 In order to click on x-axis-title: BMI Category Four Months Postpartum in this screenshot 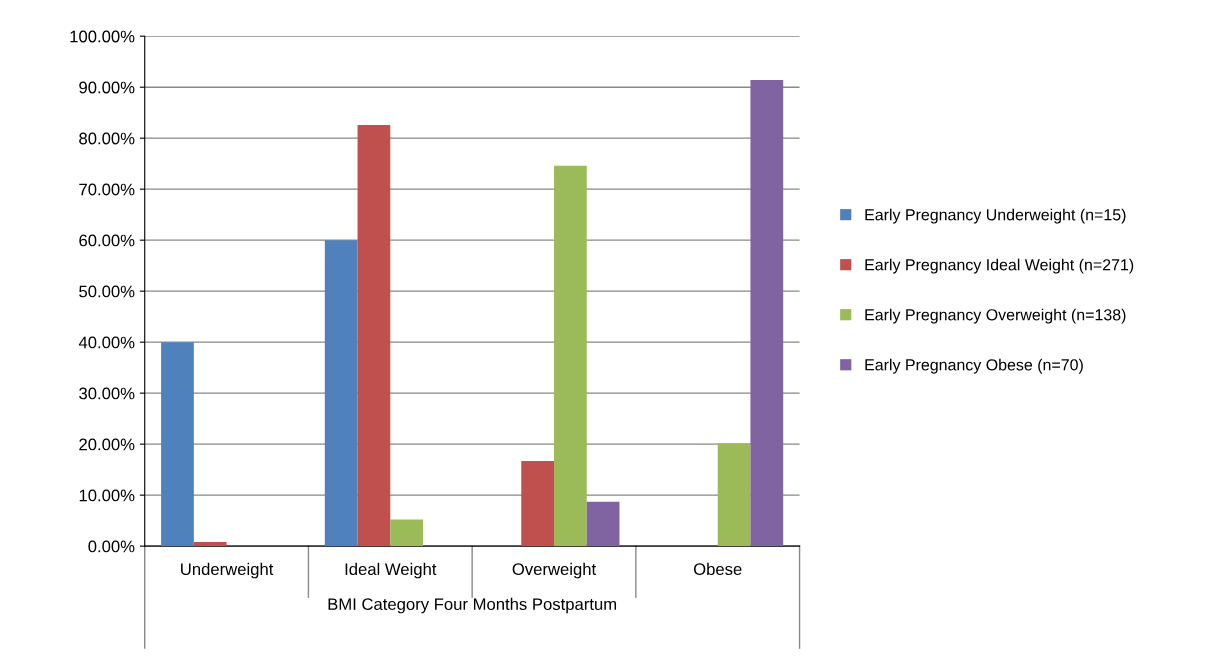, I will do `click(472, 605)`.